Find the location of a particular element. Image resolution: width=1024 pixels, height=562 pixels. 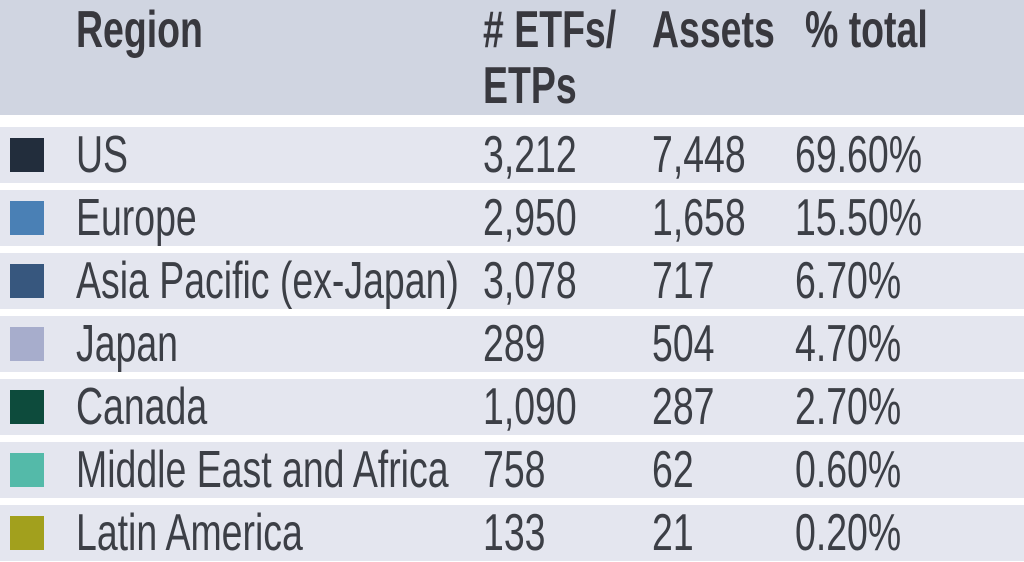

assets-value: 1,658 is located at coordinates (699, 218).